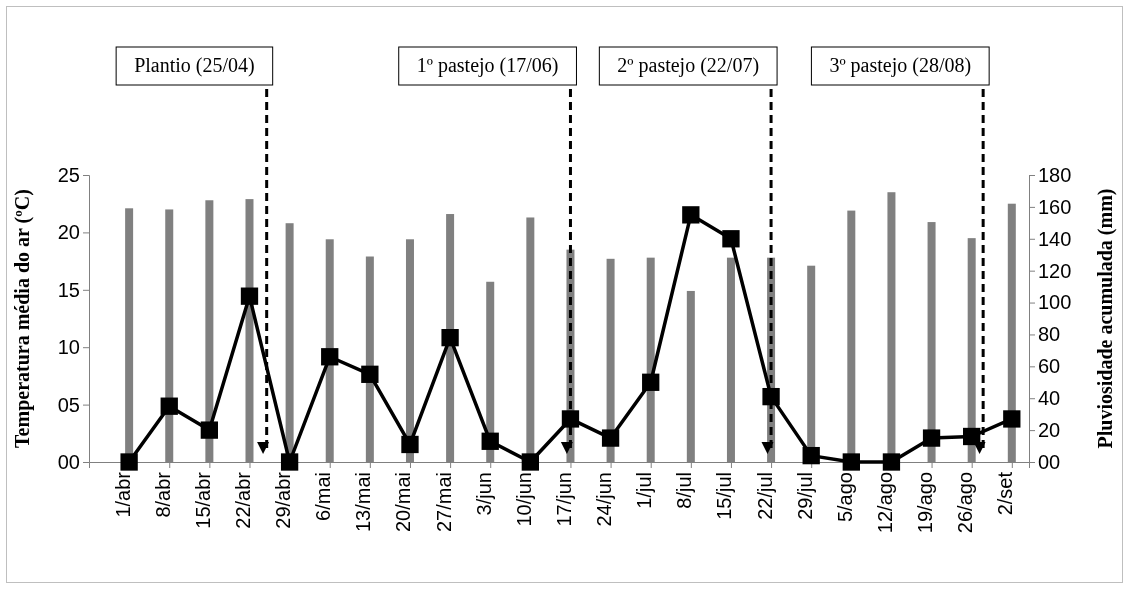 Image resolution: width=1131 pixels, height=591 pixels. I want to click on x-tick-label: 15/abr, so click(202, 500).